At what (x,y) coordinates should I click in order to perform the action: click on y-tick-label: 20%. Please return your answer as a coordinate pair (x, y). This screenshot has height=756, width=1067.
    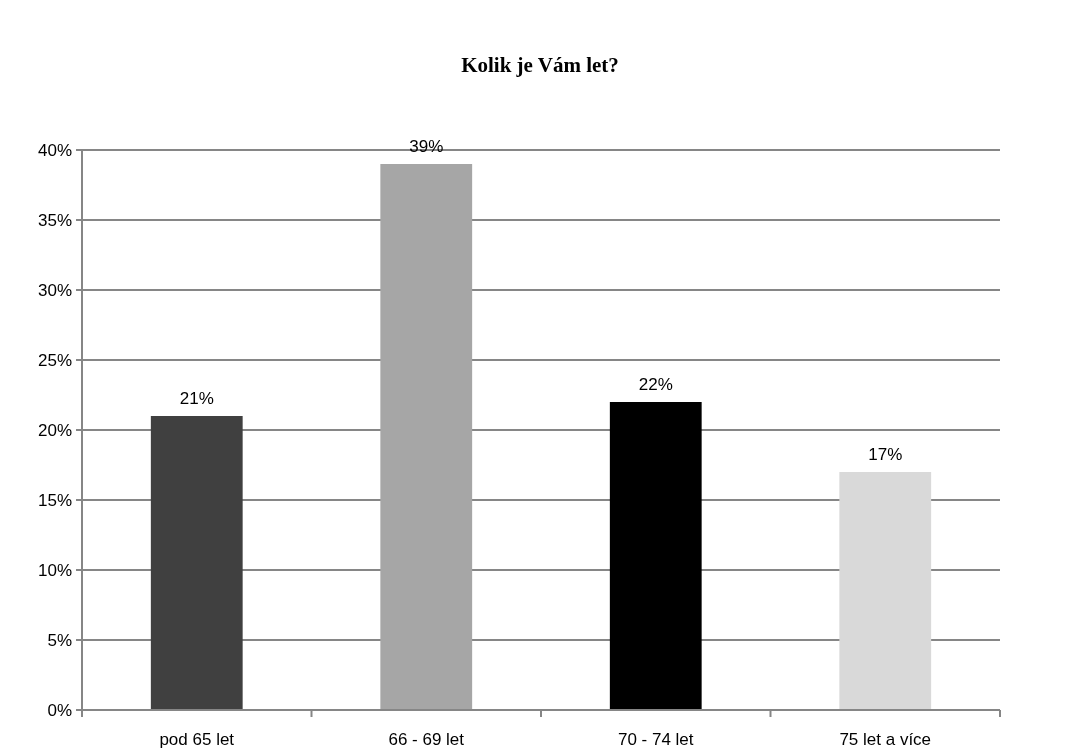
    Looking at the image, I should click on (54, 430).